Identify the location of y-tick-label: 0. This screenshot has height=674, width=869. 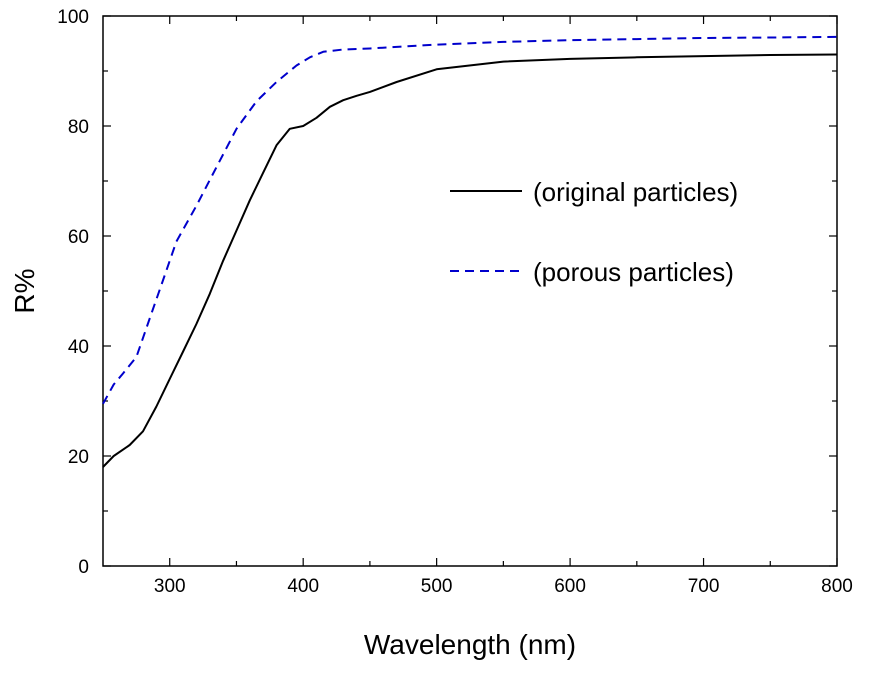
(83, 567).